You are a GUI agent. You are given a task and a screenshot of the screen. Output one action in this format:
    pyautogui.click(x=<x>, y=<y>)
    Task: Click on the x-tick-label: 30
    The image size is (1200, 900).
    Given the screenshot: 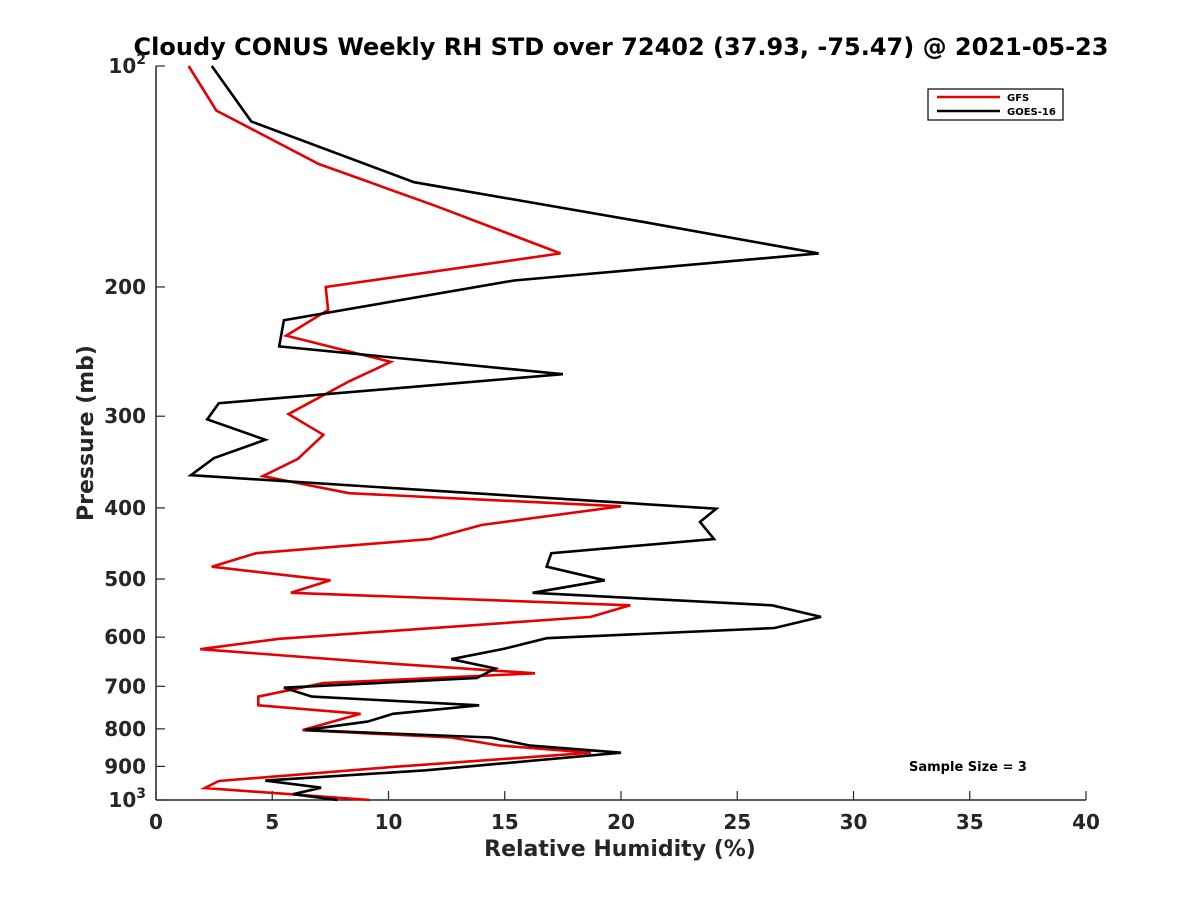 What is the action you would take?
    pyautogui.click(x=854, y=822)
    